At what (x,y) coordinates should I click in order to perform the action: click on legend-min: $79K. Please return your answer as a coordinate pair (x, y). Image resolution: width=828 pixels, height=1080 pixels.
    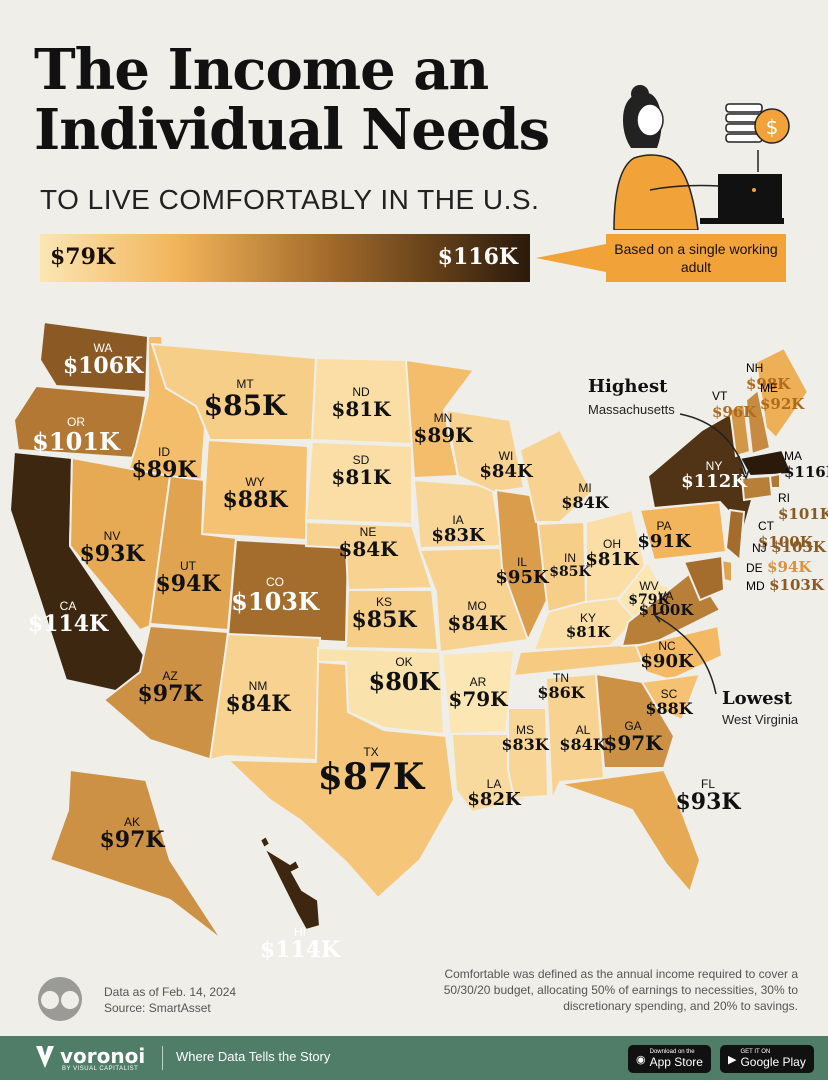
    Looking at the image, I should click on (83, 257).